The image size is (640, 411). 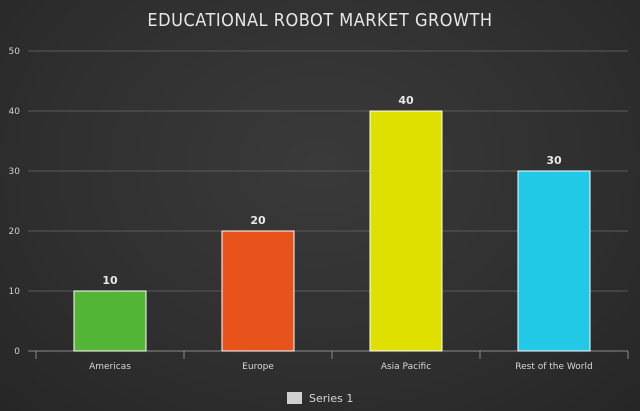 What do you see at coordinates (15, 52) in the screenshot?
I see `y-tick-label: 50` at bounding box center [15, 52].